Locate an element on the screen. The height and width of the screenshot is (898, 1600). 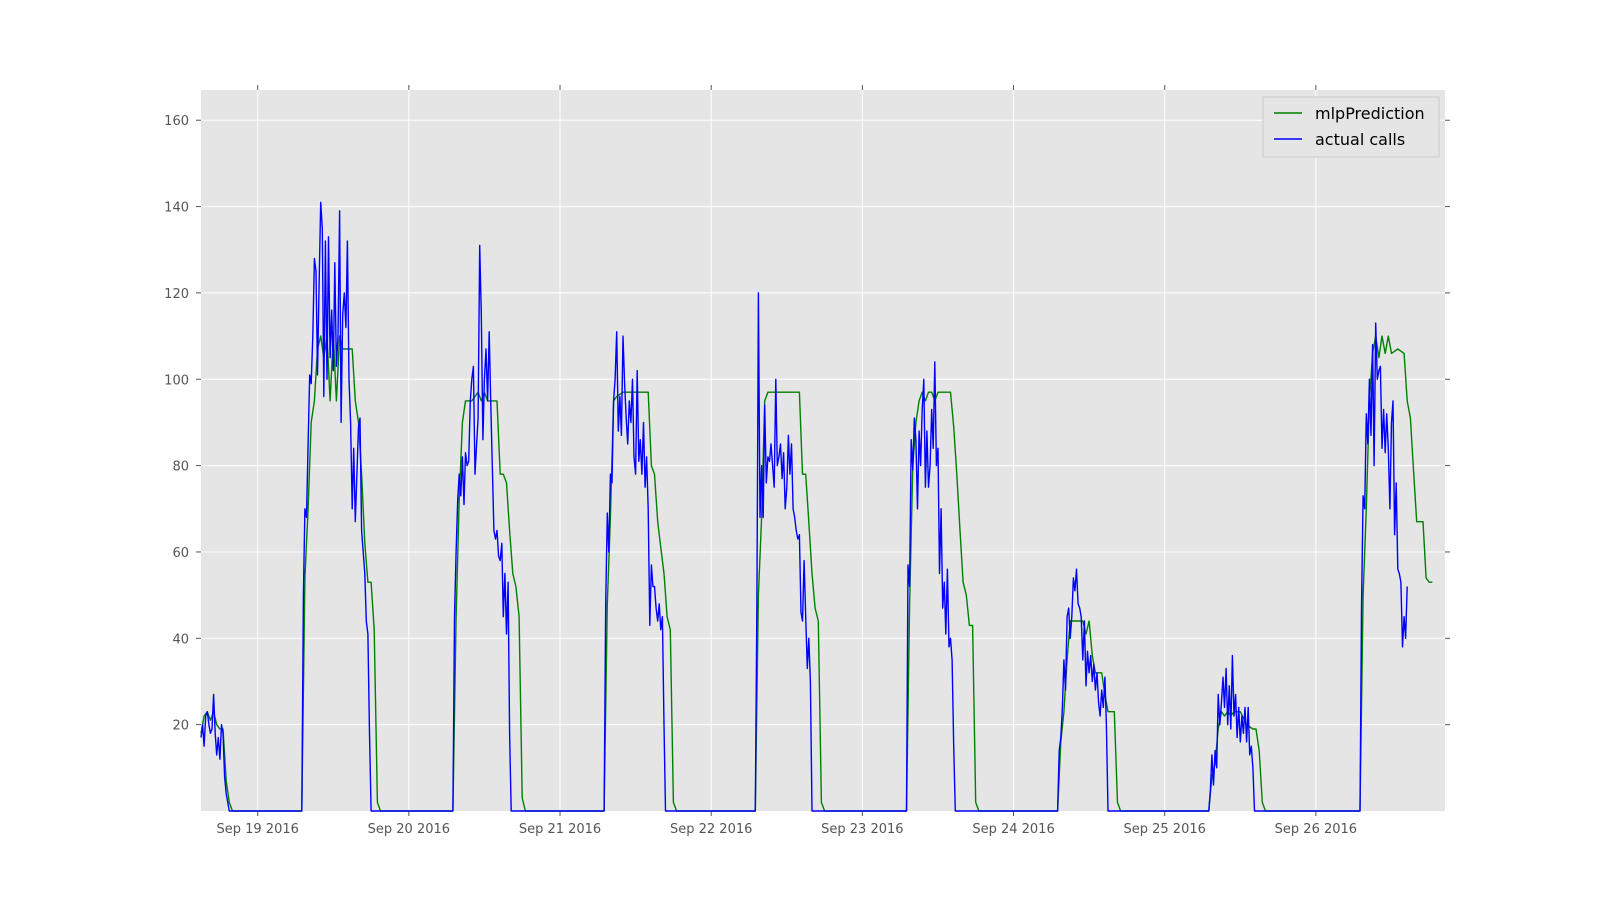
y-tick-label: 160 is located at coordinates (176, 121).